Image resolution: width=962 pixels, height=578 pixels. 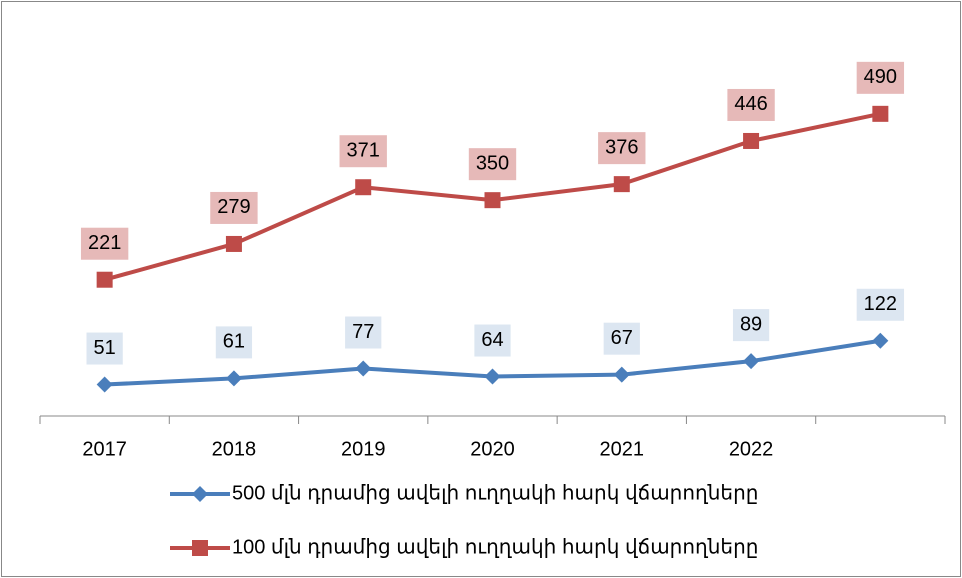 I want to click on data-label: 221, so click(x=104, y=243).